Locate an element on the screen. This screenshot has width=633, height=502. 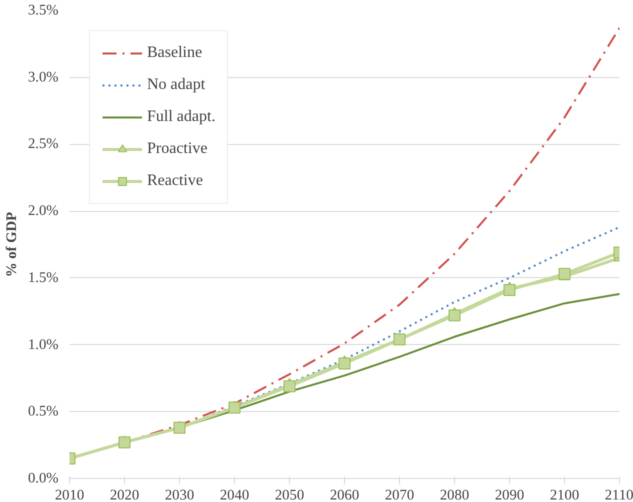
y-tick-label: 1.0% is located at coordinates (43, 344).